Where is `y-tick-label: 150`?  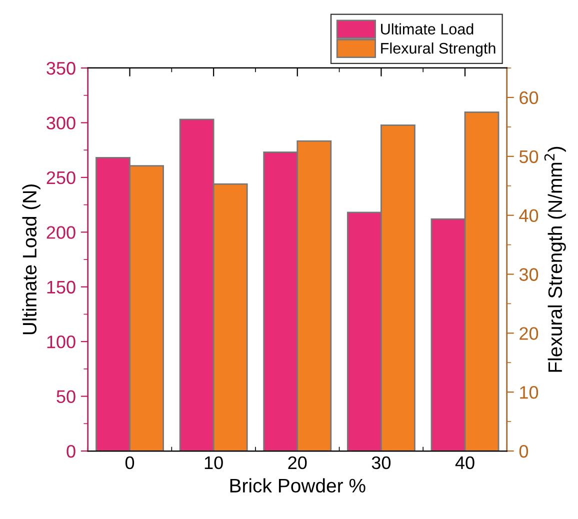 y-tick-label: 150 is located at coordinates (61, 287).